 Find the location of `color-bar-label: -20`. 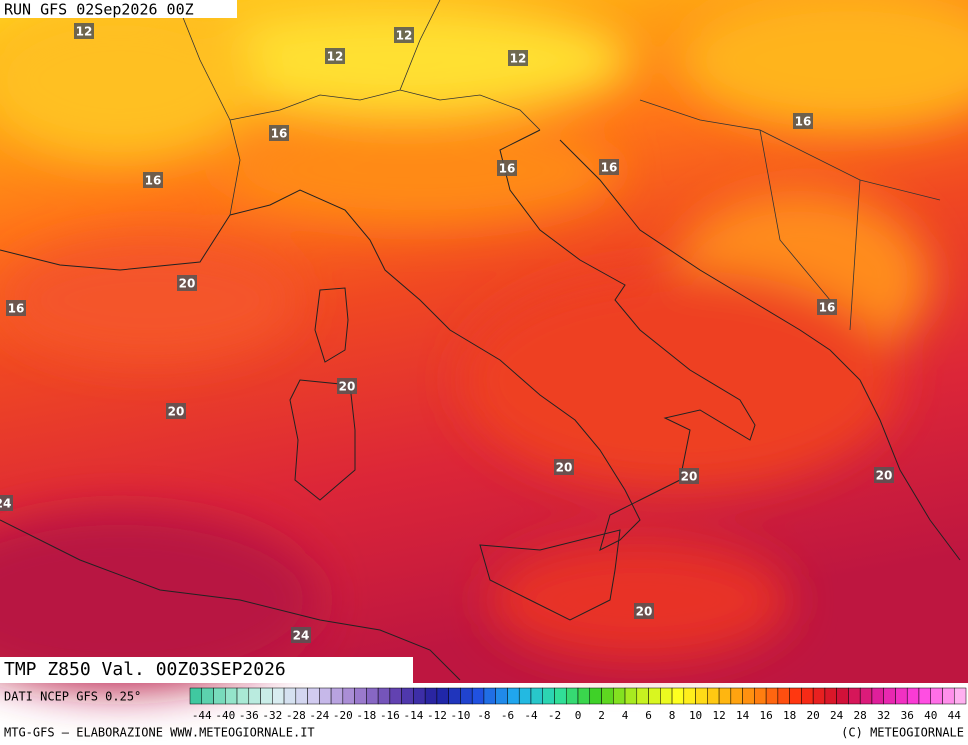

color-bar-label: -20 is located at coordinates (343, 715).